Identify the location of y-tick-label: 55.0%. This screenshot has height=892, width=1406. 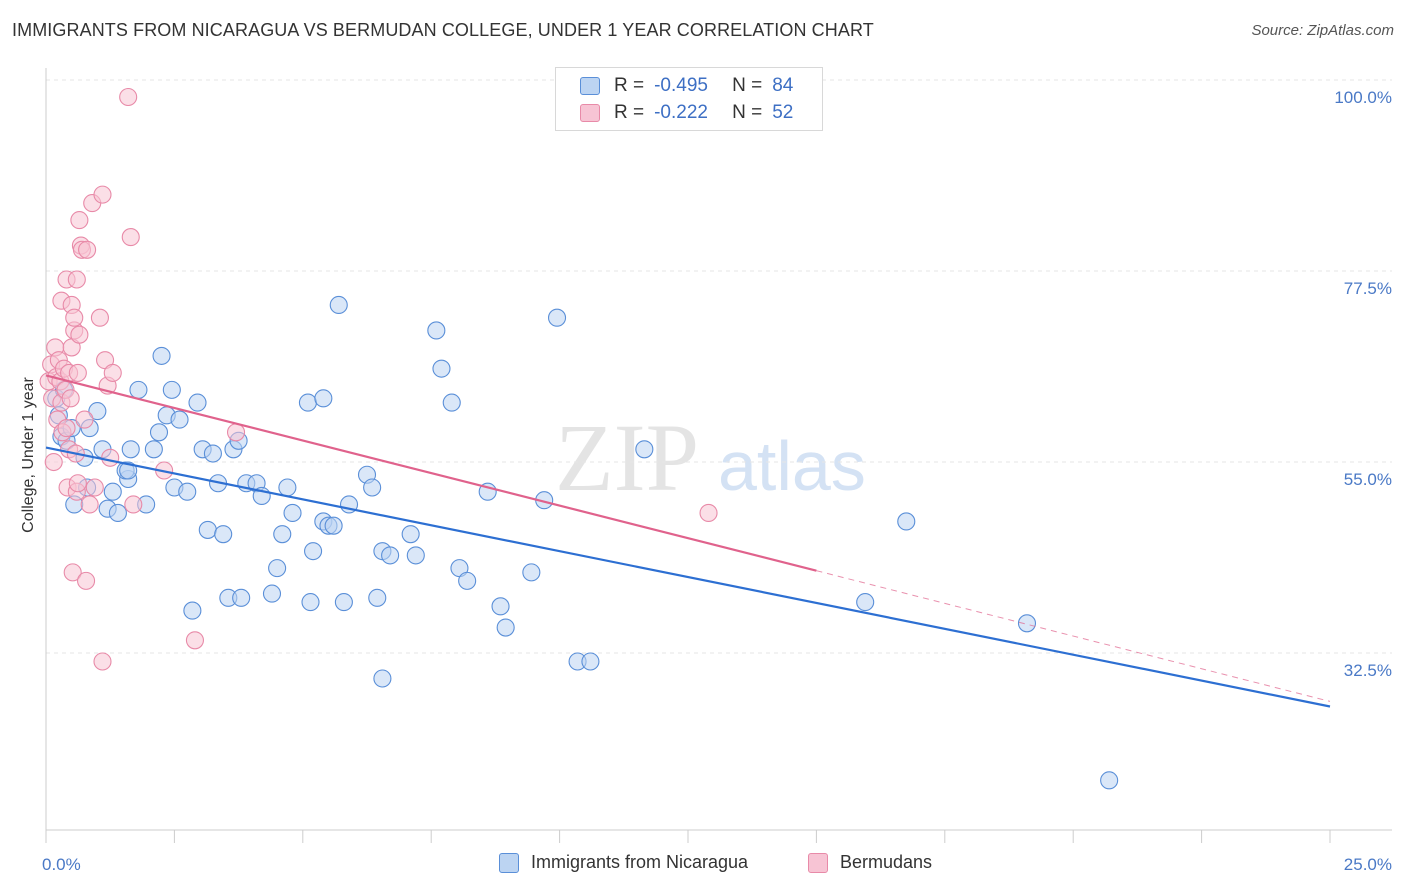
(1368, 479).